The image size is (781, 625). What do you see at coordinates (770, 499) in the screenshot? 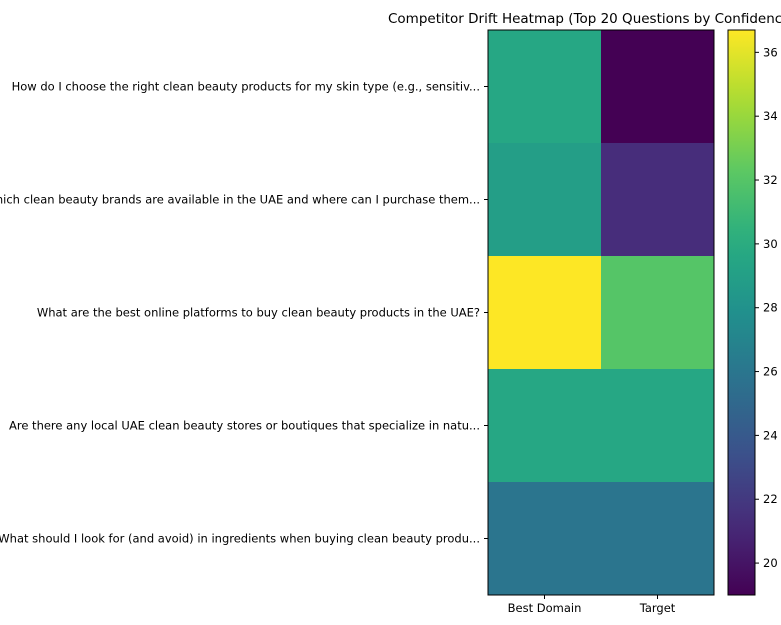
I see `colorbar-tick-label: 22` at bounding box center [770, 499].